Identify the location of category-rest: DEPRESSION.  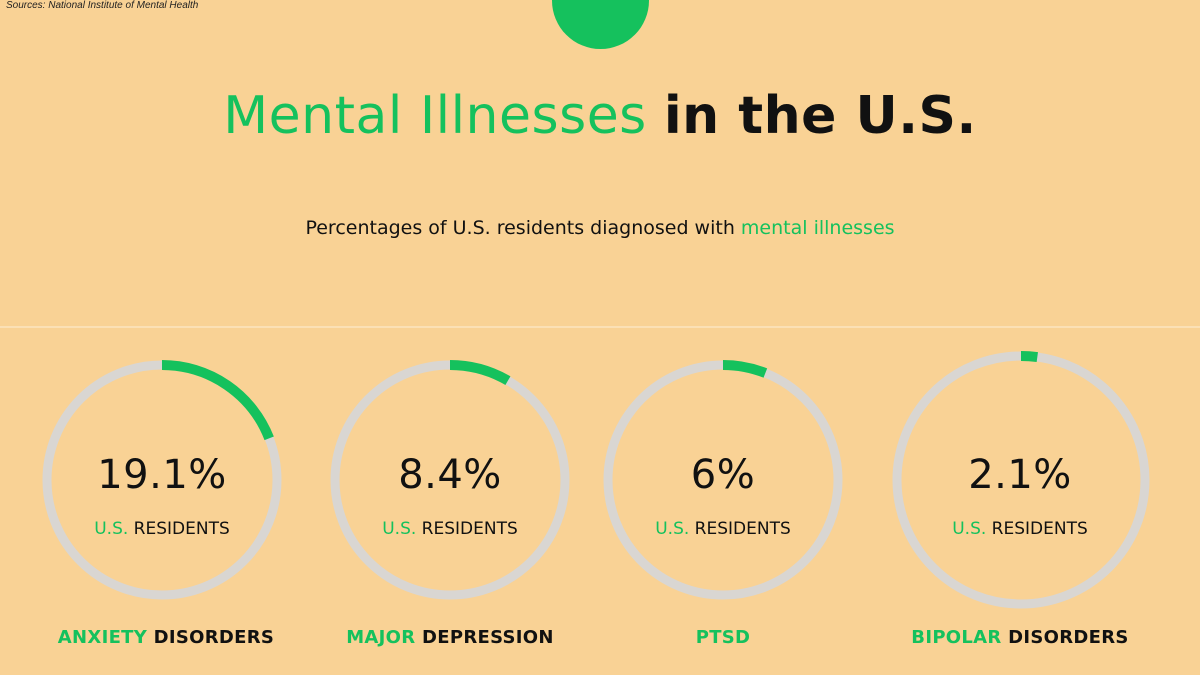
(488, 637).